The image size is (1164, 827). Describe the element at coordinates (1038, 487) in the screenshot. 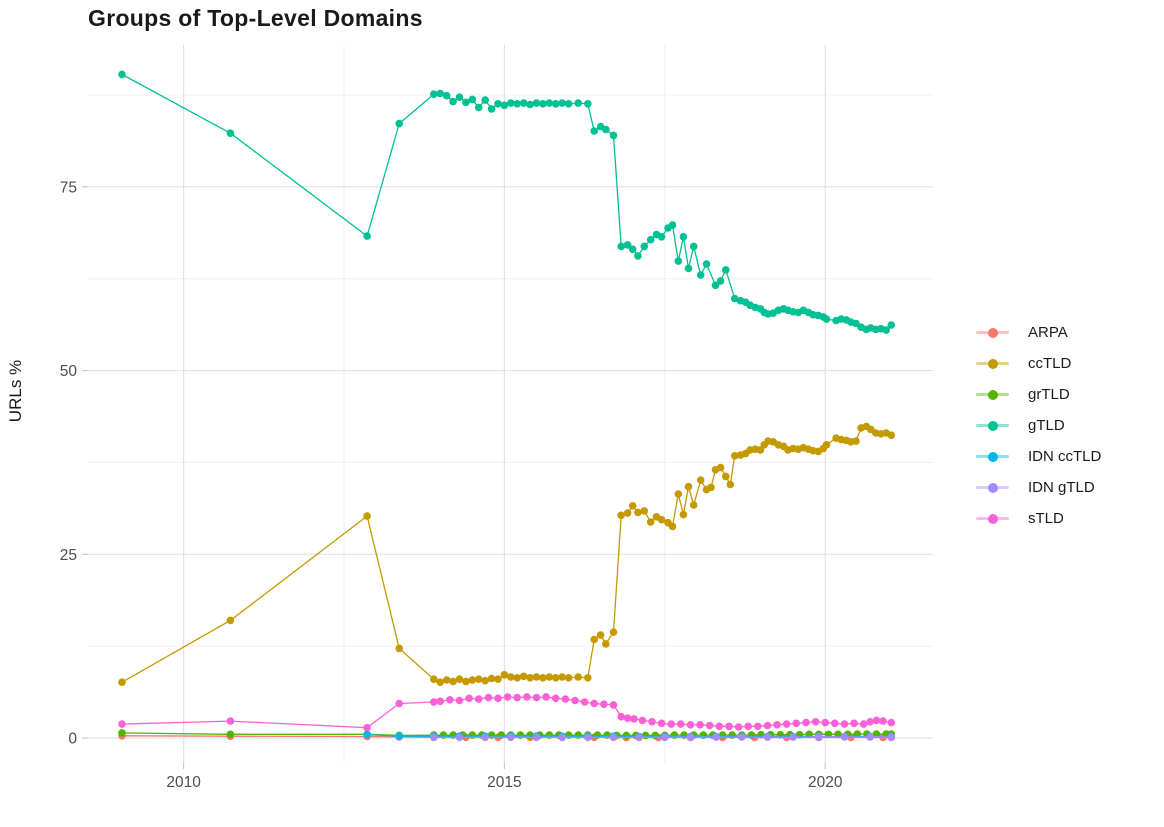

I see `legend-item-idn-gtld: IDN gTLD` at that location.